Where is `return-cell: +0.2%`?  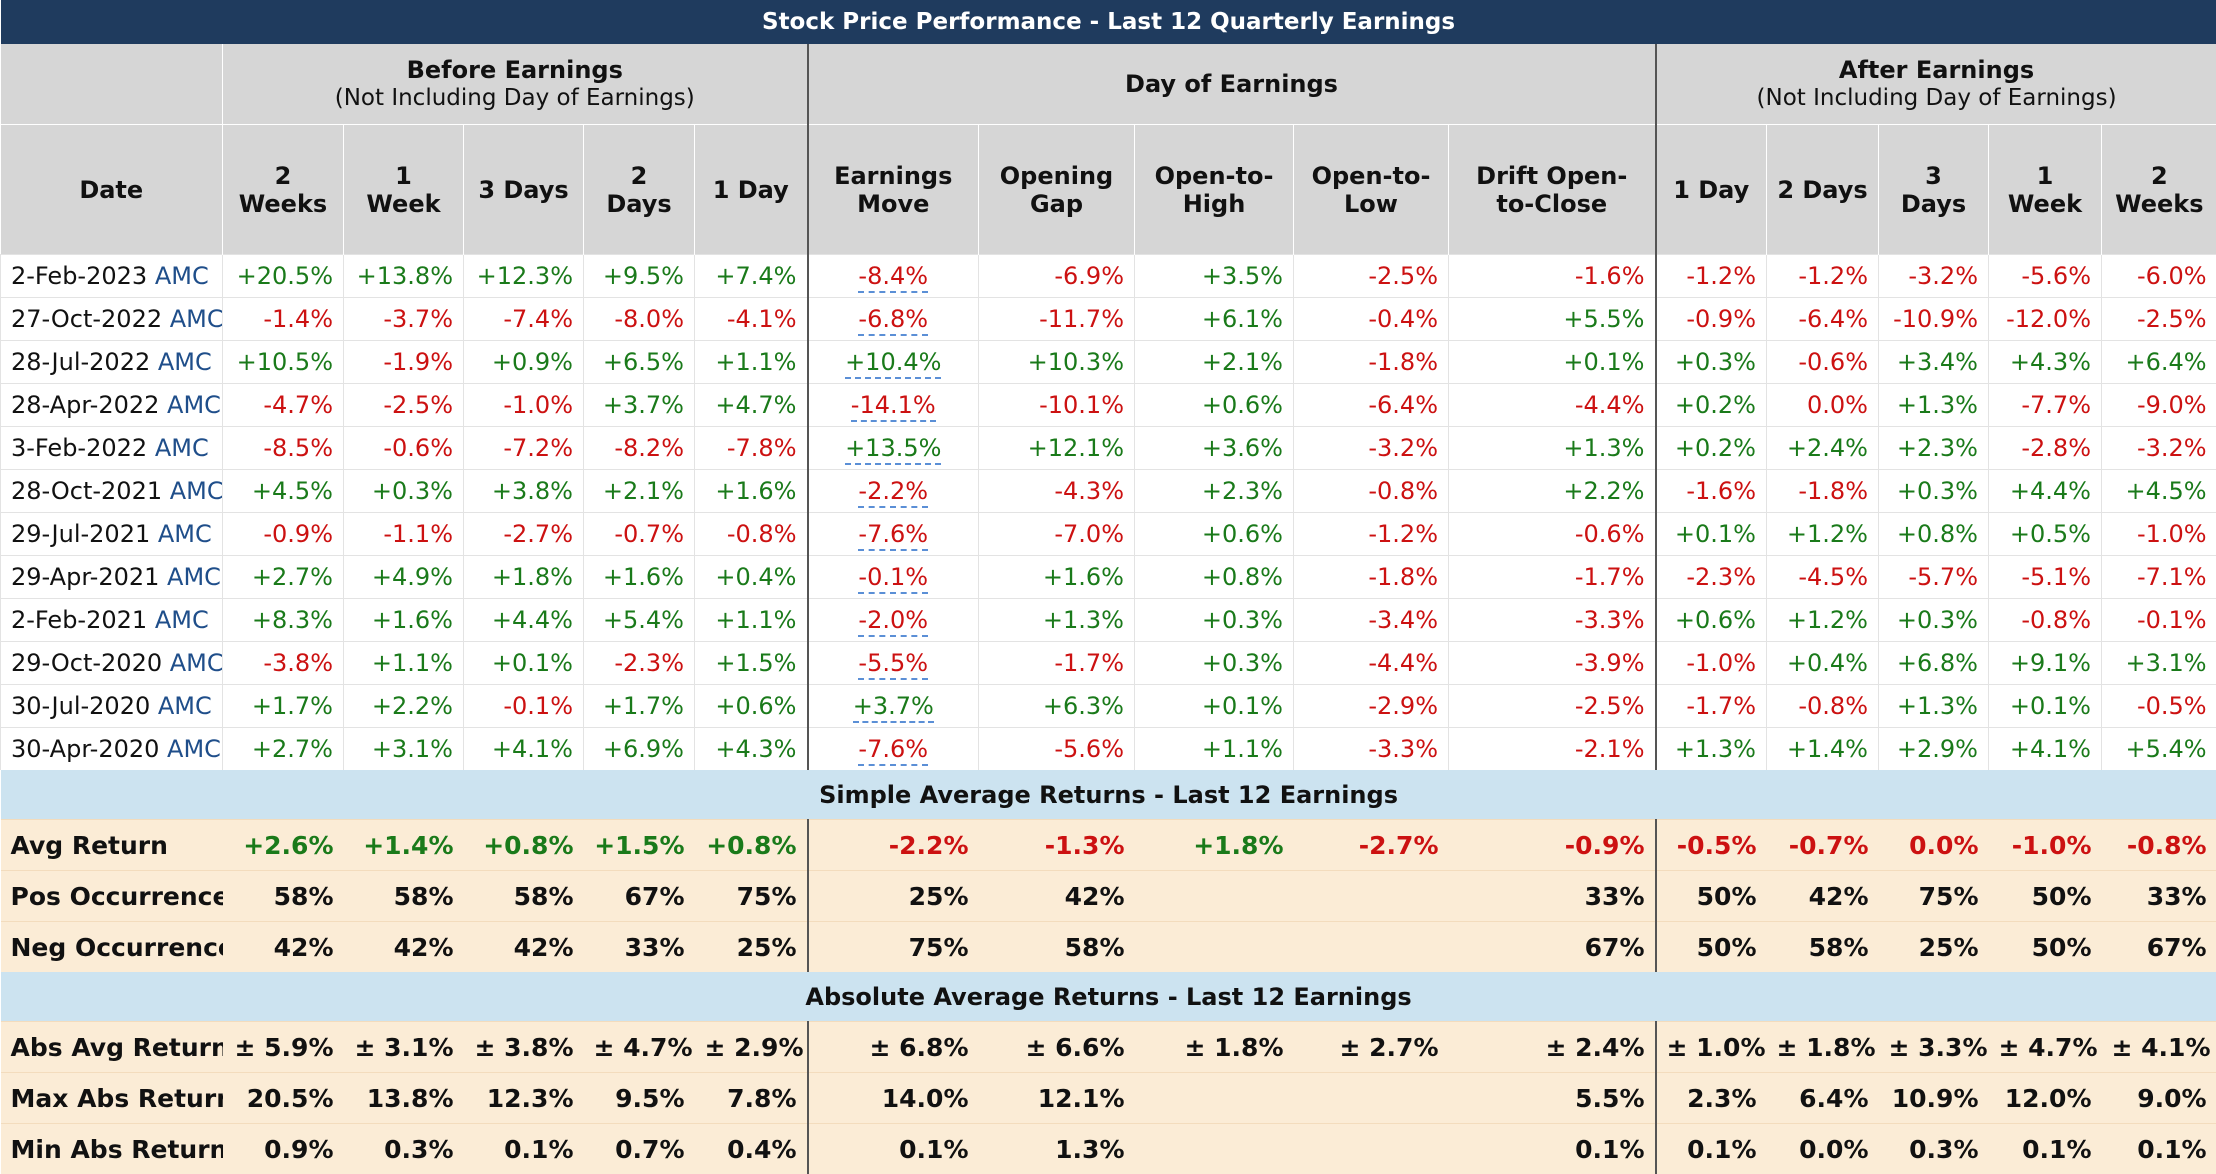 return-cell: +0.2% is located at coordinates (1711, 405).